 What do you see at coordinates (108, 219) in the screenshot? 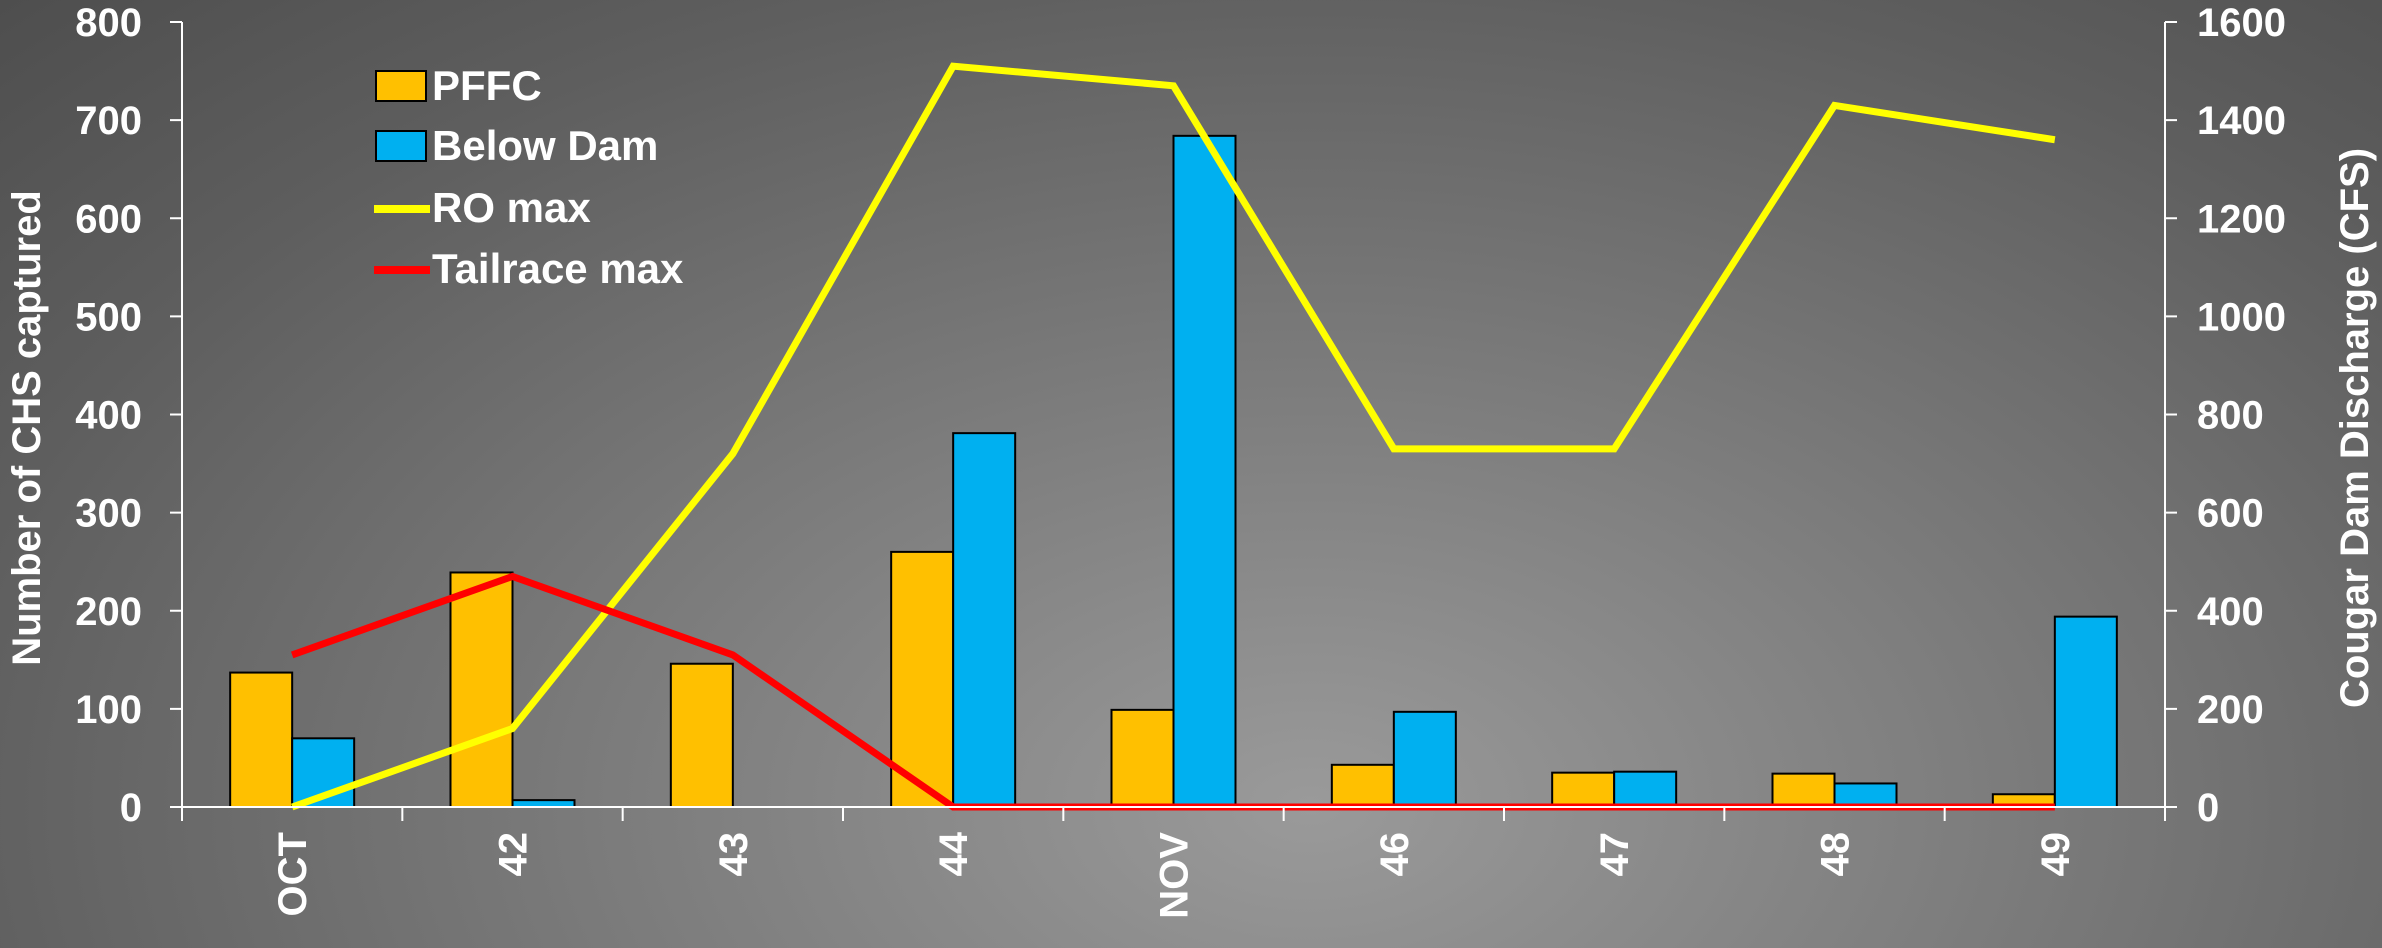
I see `y-tick-label-left: 600` at bounding box center [108, 219].